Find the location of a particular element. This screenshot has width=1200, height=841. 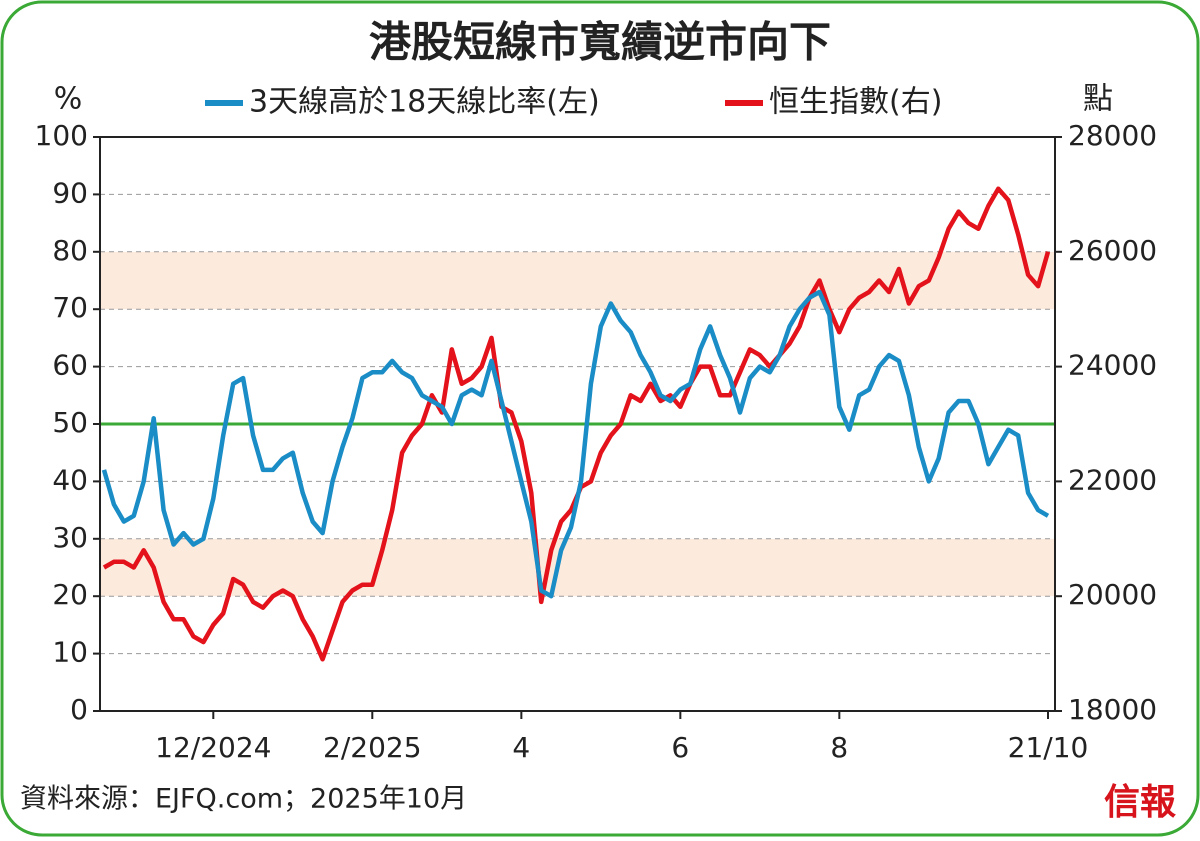

y-tick-label: 30 is located at coordinates (70, 537).